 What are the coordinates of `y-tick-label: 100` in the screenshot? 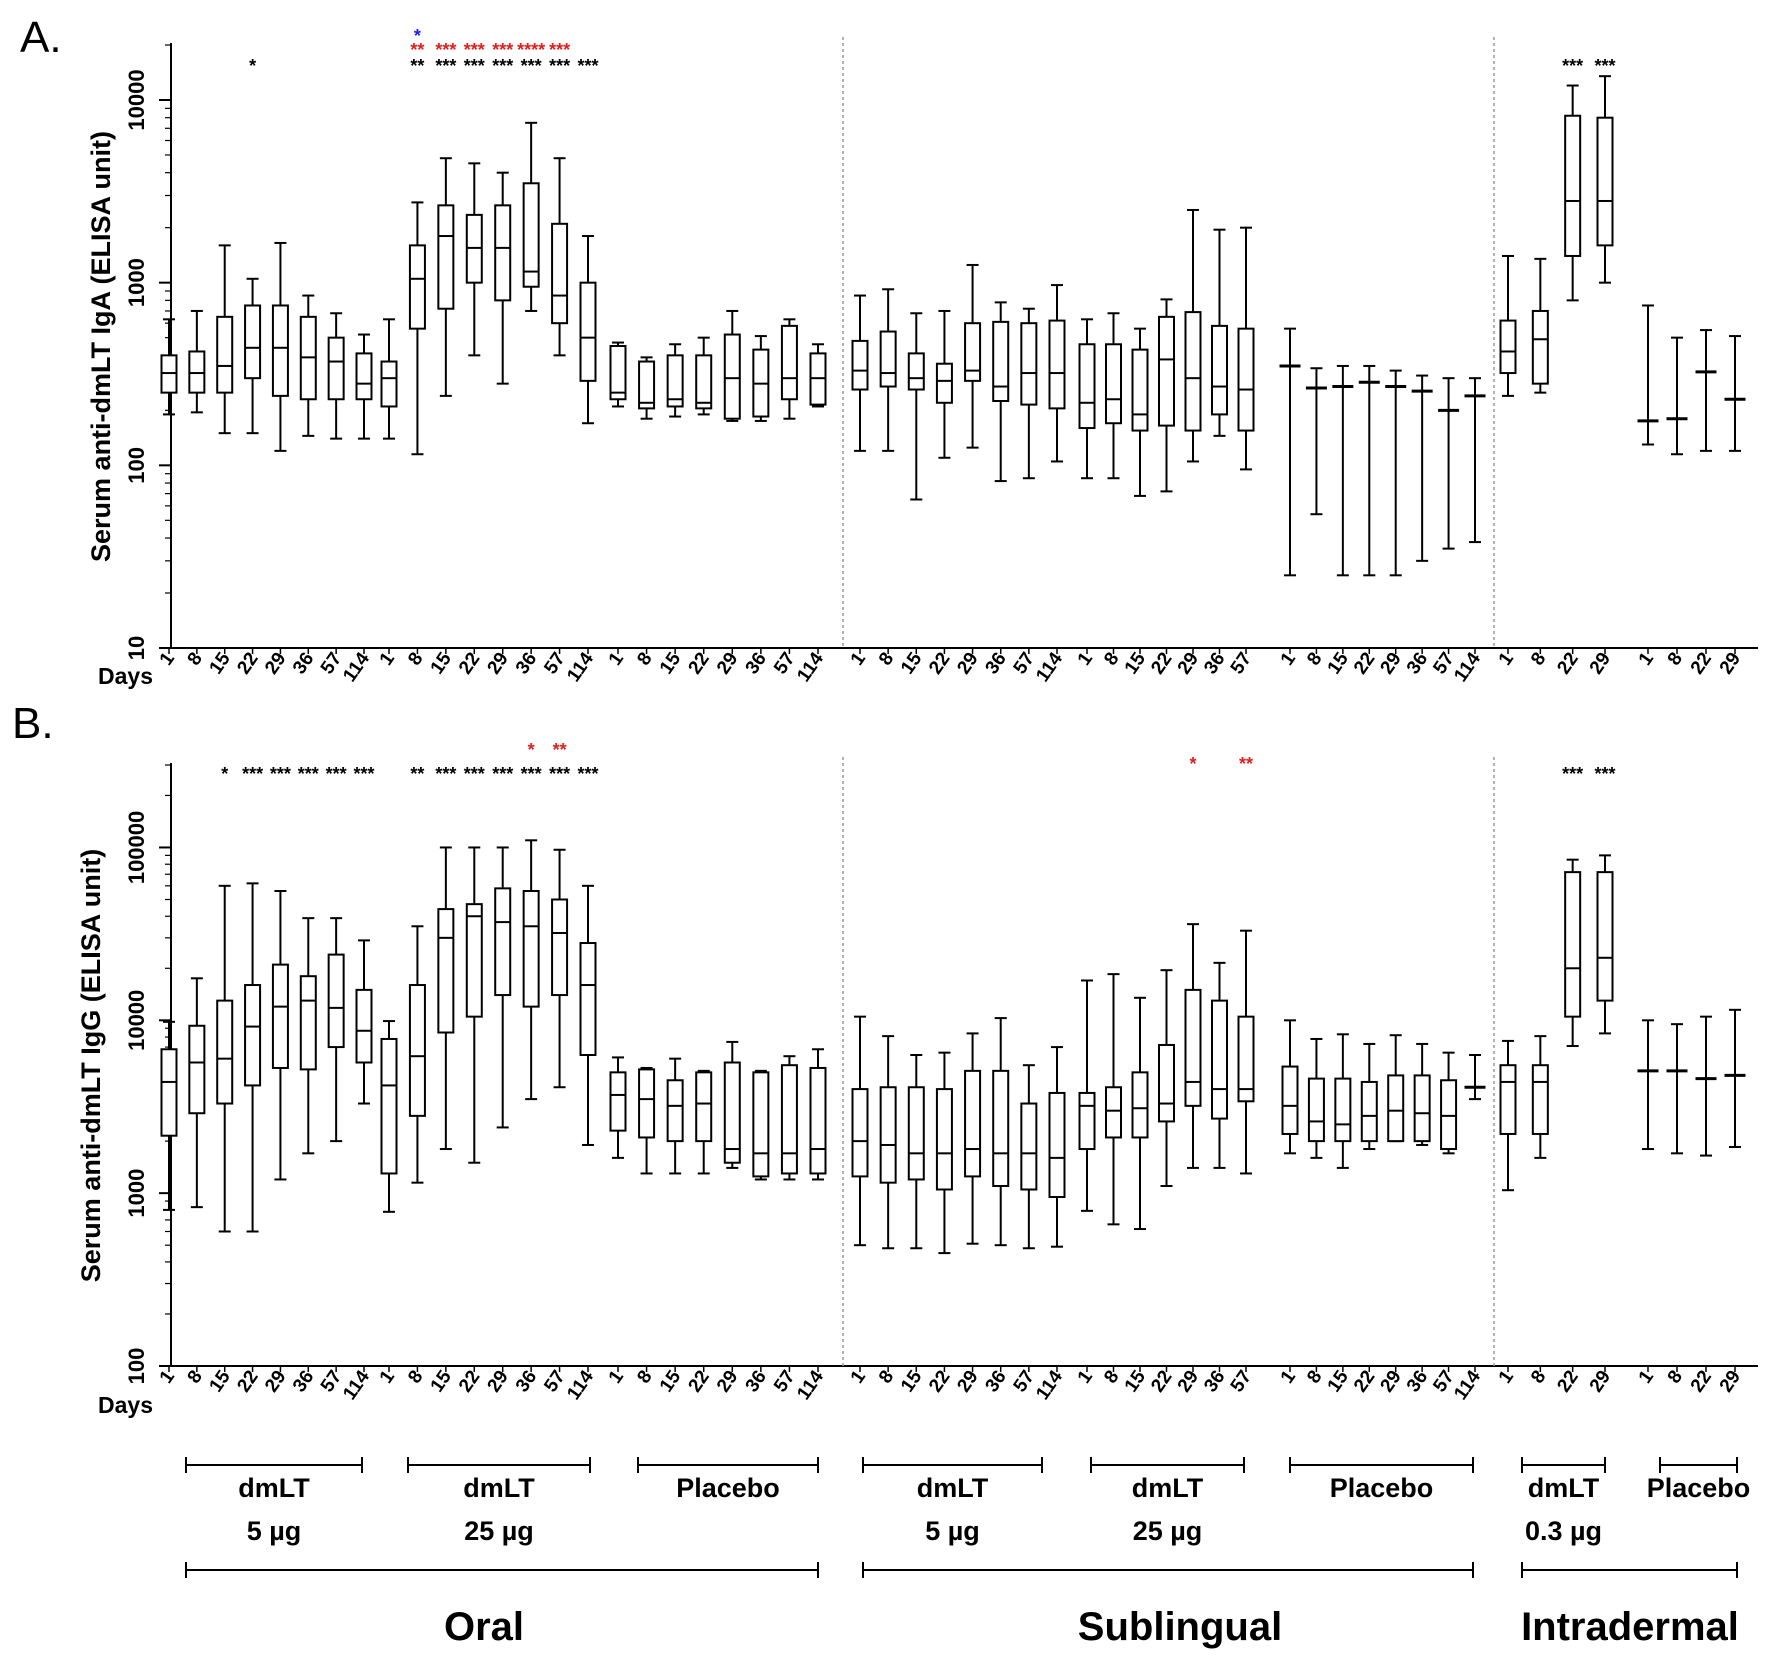 It's located at (136, 1366).